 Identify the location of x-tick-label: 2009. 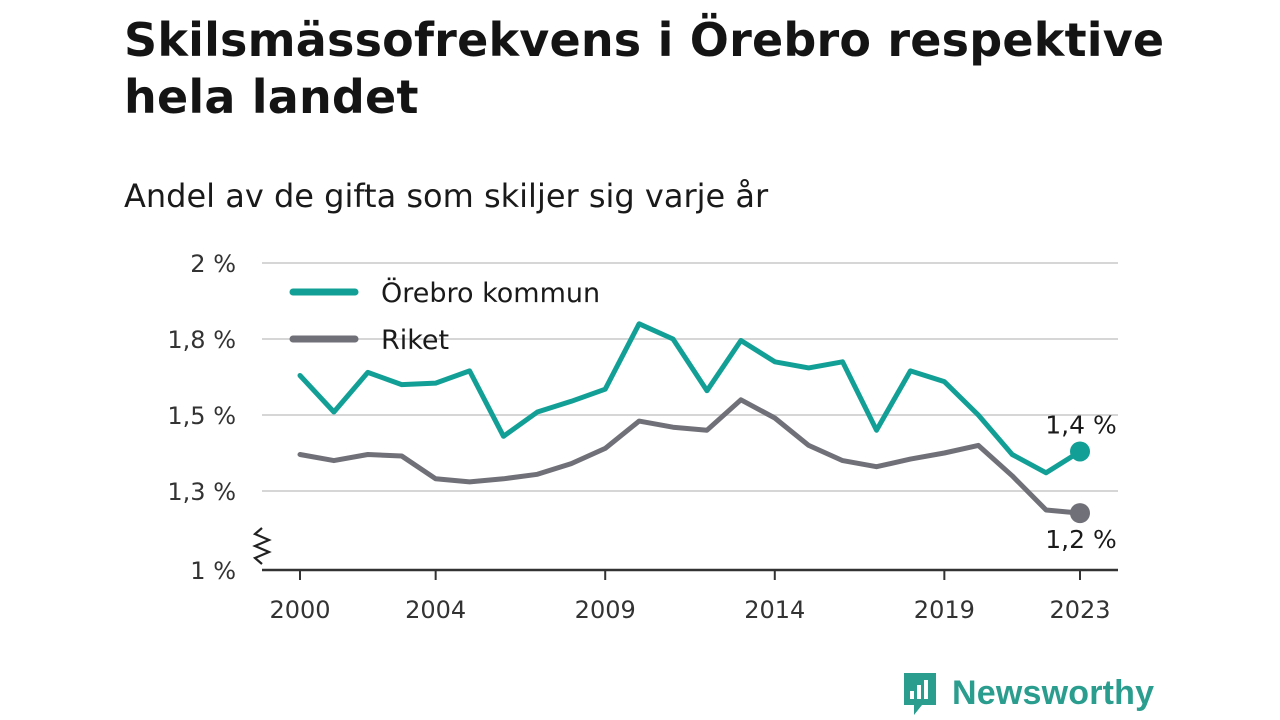
(605, 610).